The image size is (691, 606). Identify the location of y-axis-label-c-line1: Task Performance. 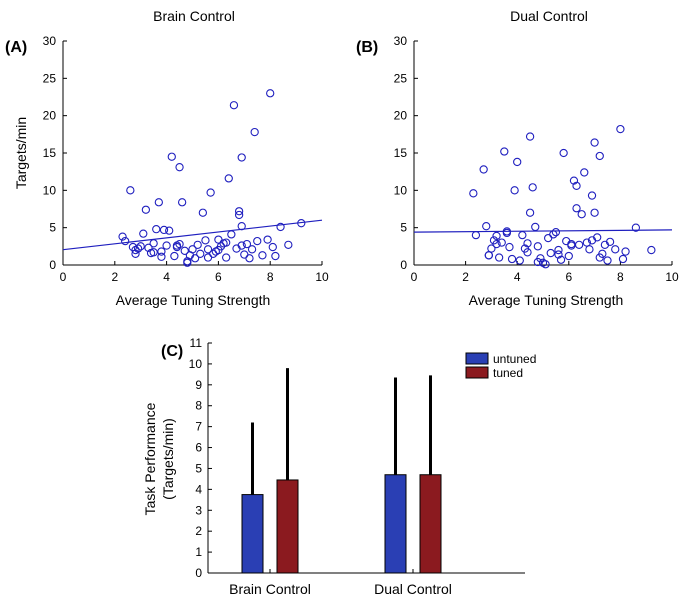
(150, 458).